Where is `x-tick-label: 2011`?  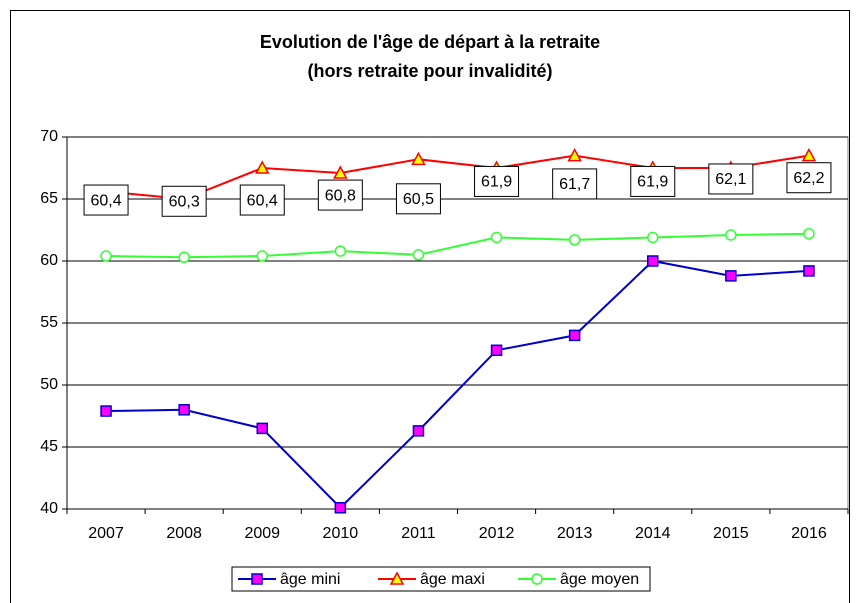
x-tick-label: 2011 is located at coordinates (418, 533).